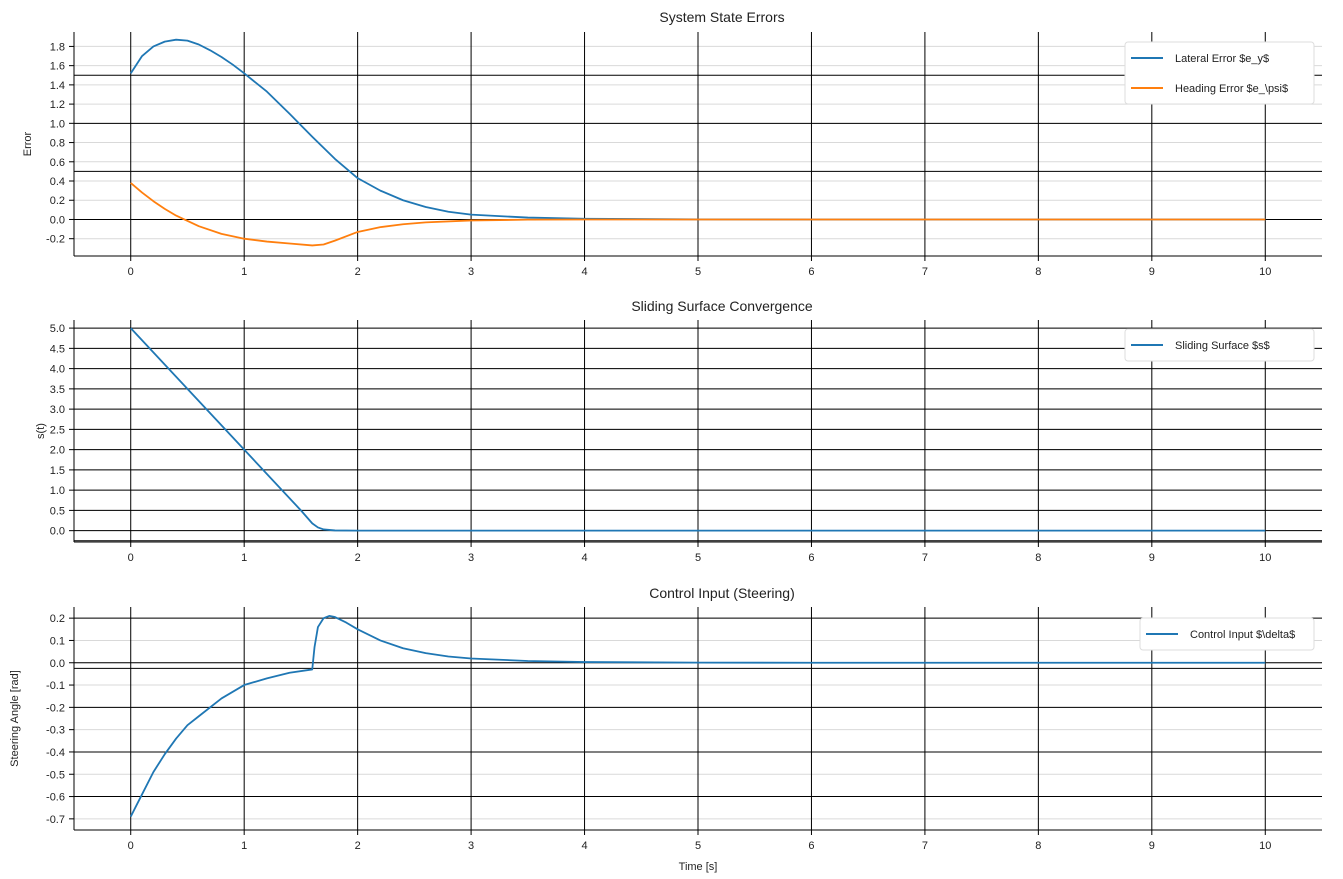  I want to click on y-tick-label: 5.0, so click(57, 329).